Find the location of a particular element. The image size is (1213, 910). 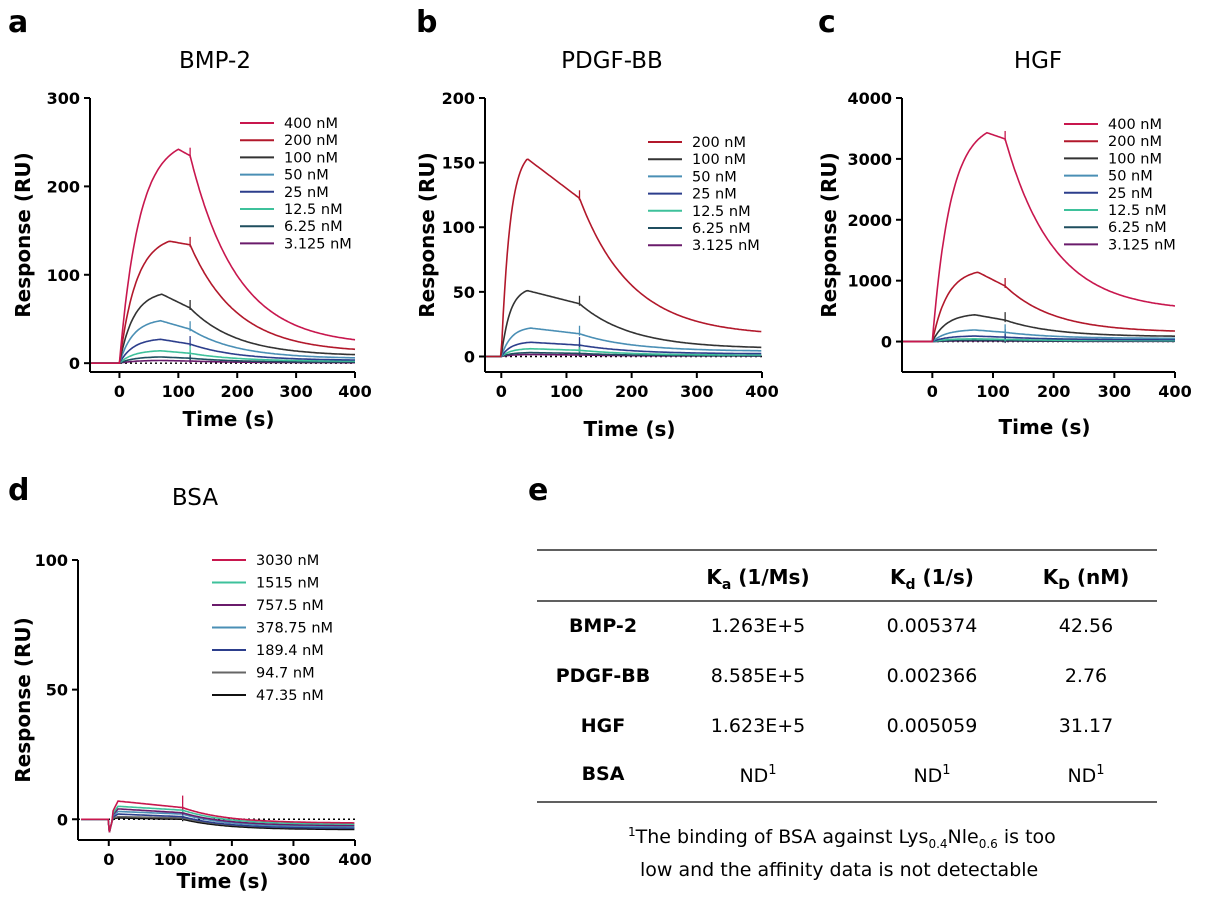

x-tick-label-c: 100 is located at coordinates (992, 391).